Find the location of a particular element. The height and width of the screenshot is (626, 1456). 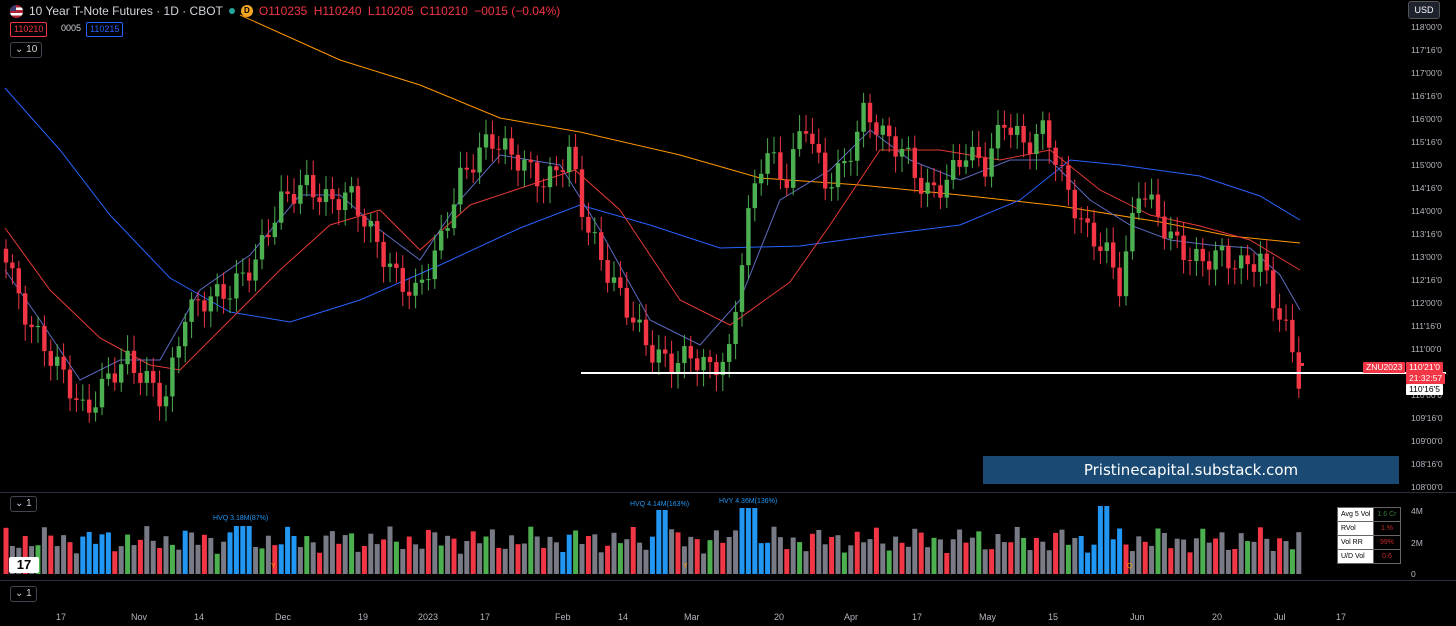

price-axis-label: 109'00'0 is located at coordinates (1427, 441).